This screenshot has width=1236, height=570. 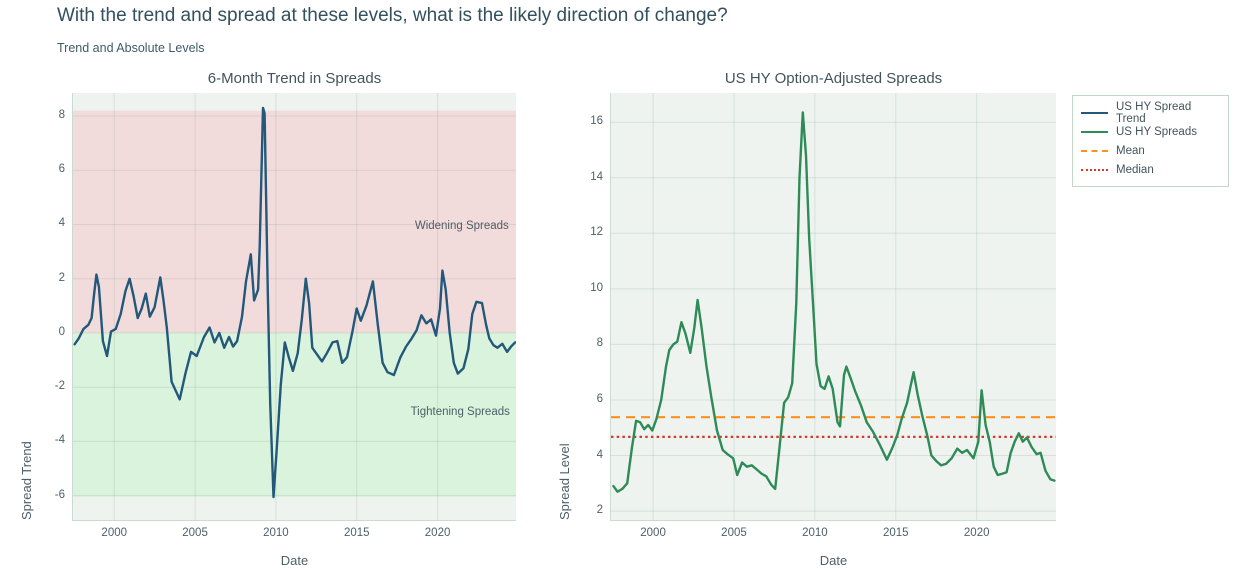 I want to click on legend-item-median: Median, so click(x=1150, y=169).